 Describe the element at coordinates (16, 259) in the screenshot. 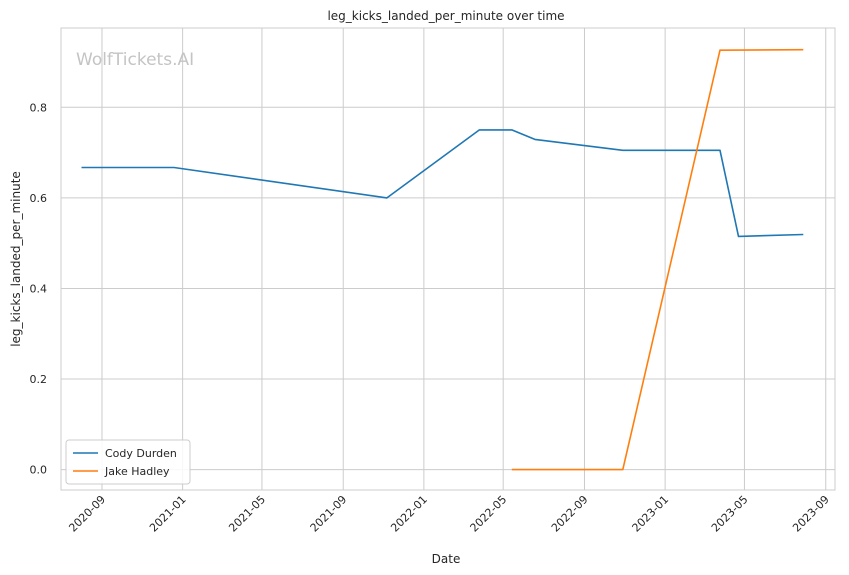

I see `y-axis-title: leg_kicks_landed_per_minute` at that location.